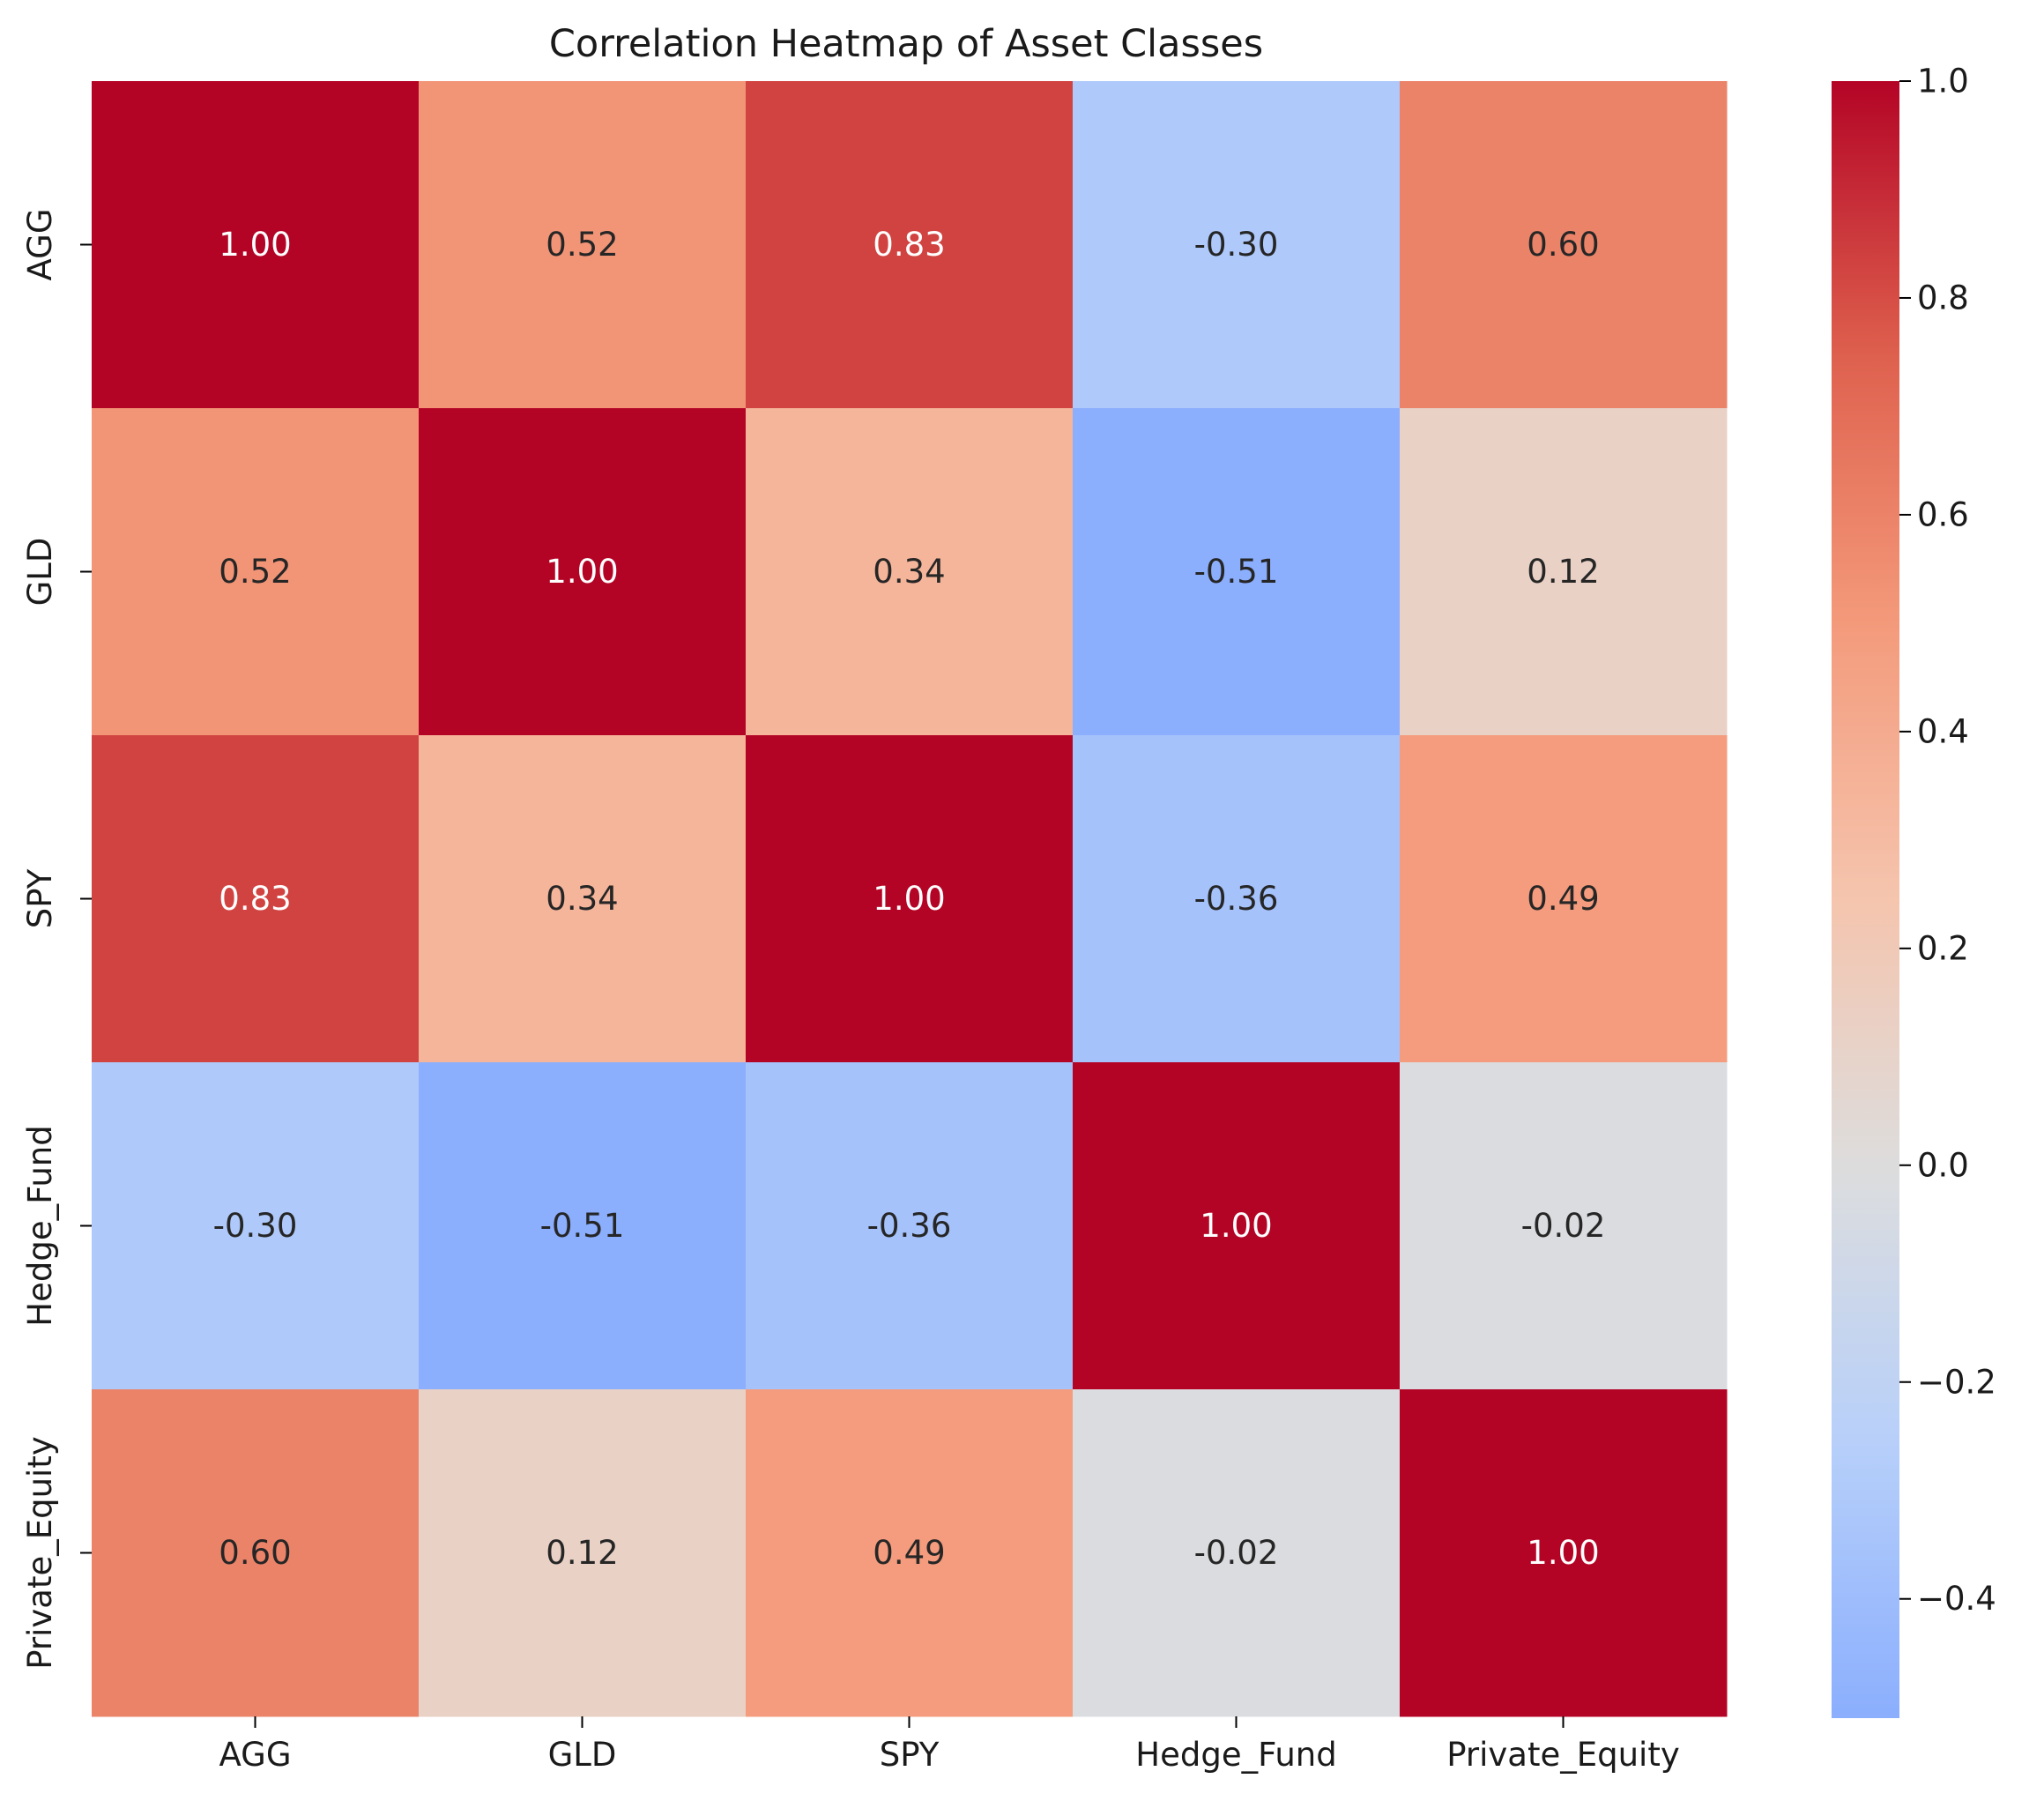  I want to click on colorbar-tick-label: −0.2, so click(1956, 1382).